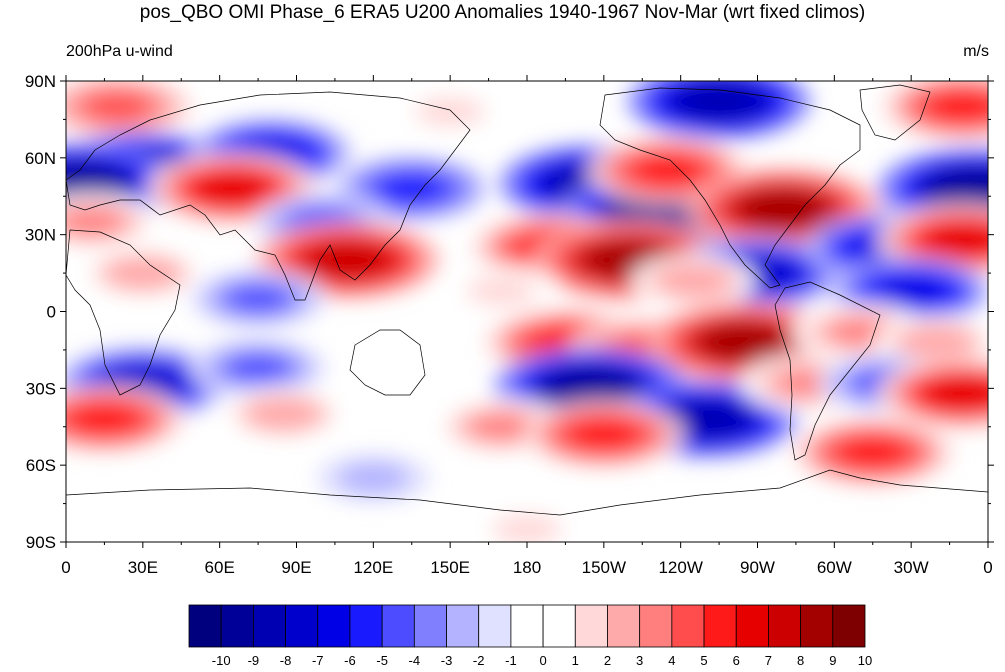 This screenshot has height=672, width=1005. What do you see at coordinates (254, 660) in the screenshot?
I see `colorbar-label: -9` at bounding box center [254, 660].